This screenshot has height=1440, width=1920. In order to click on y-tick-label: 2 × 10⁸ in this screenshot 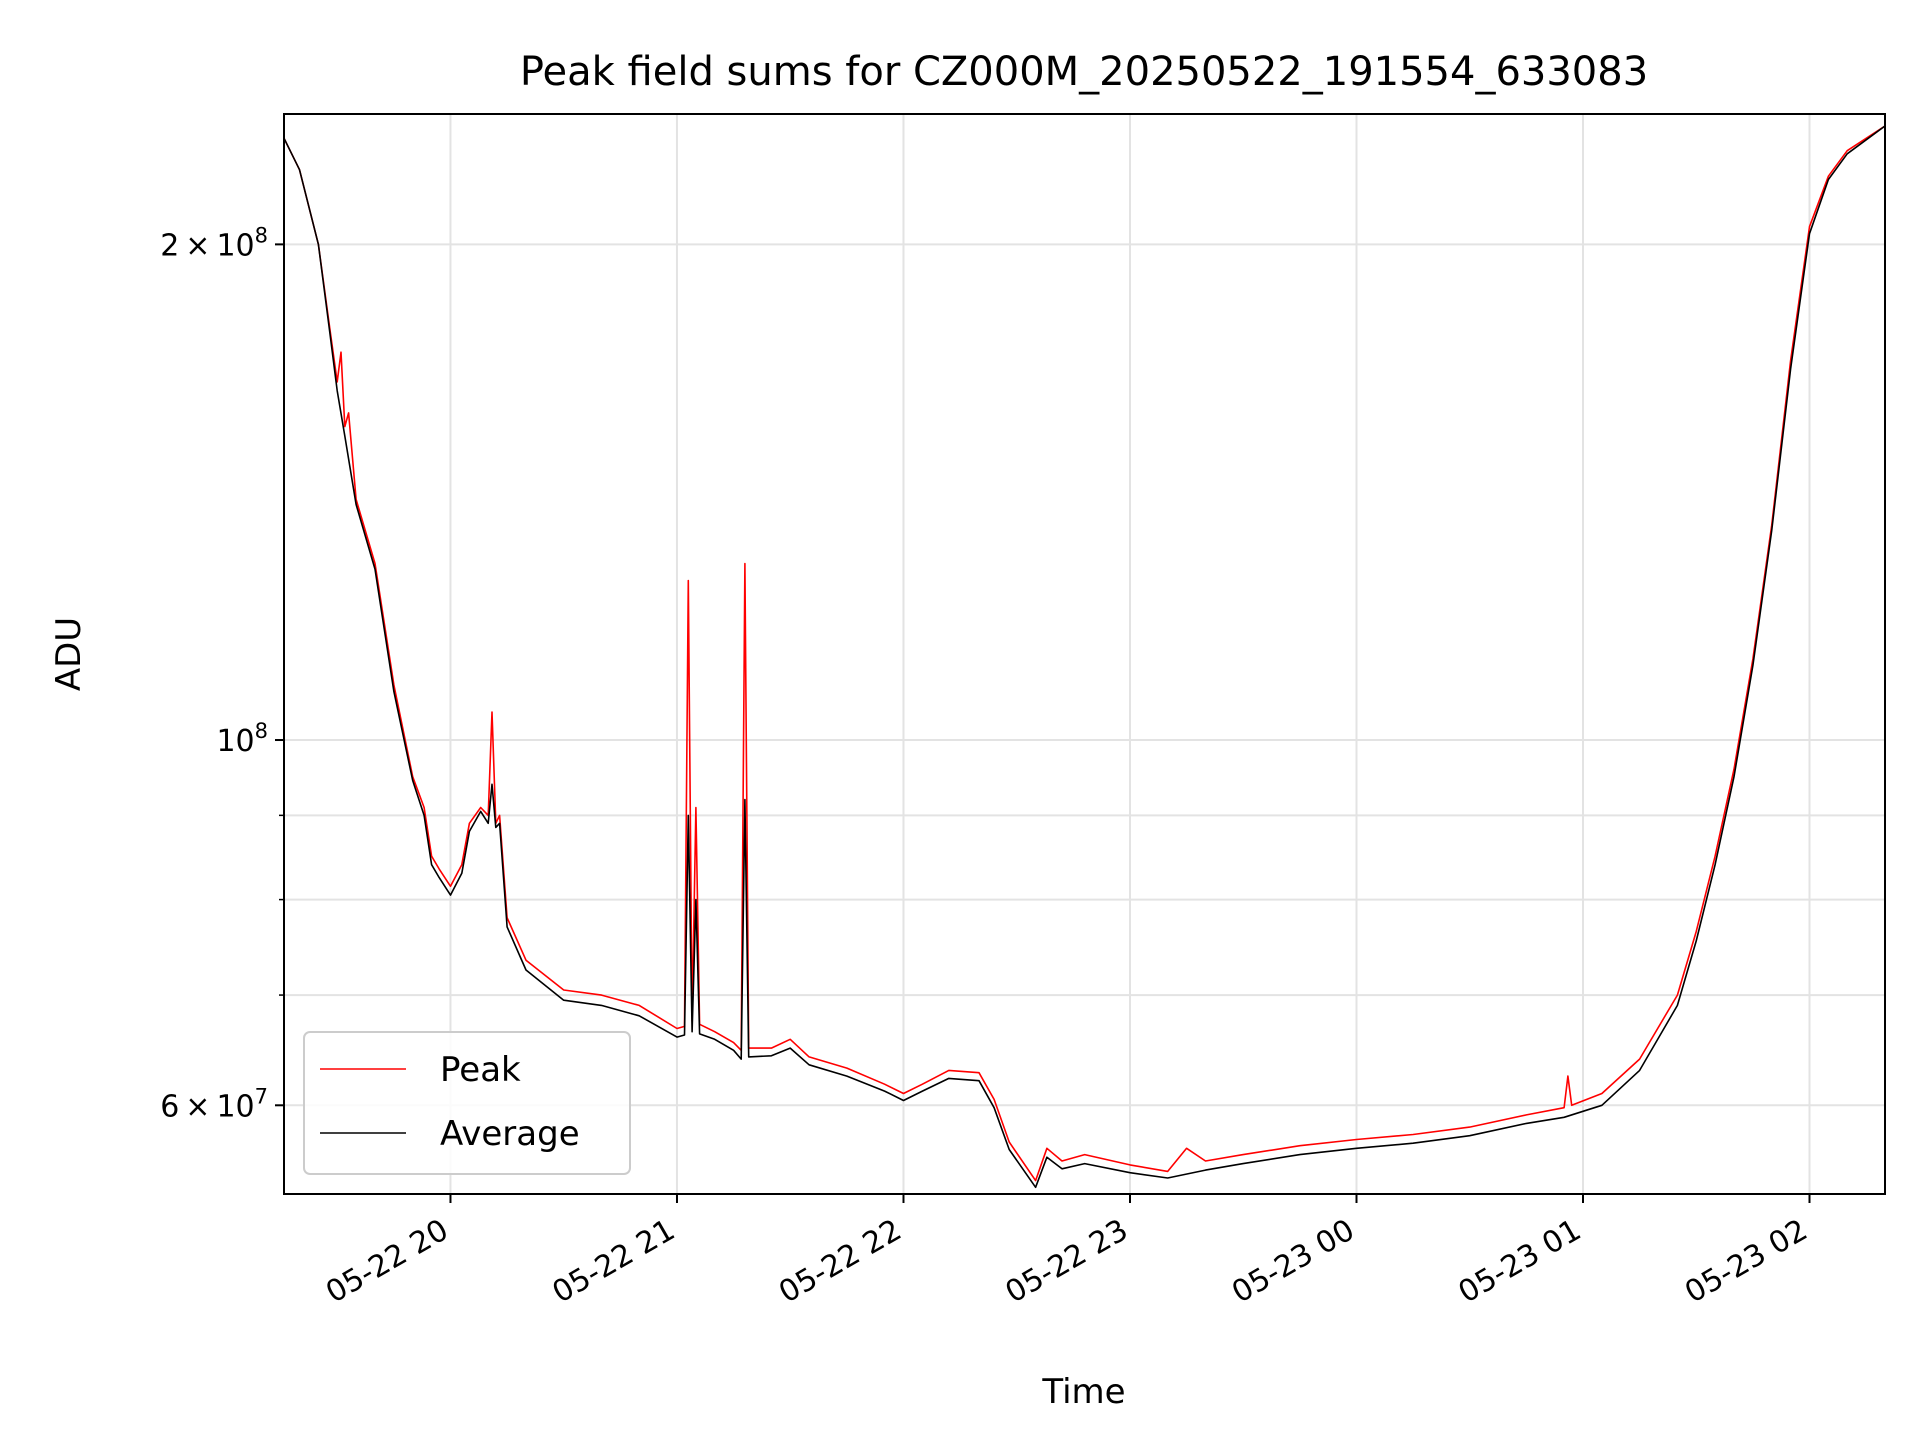, I will do `click(214, 243)`.